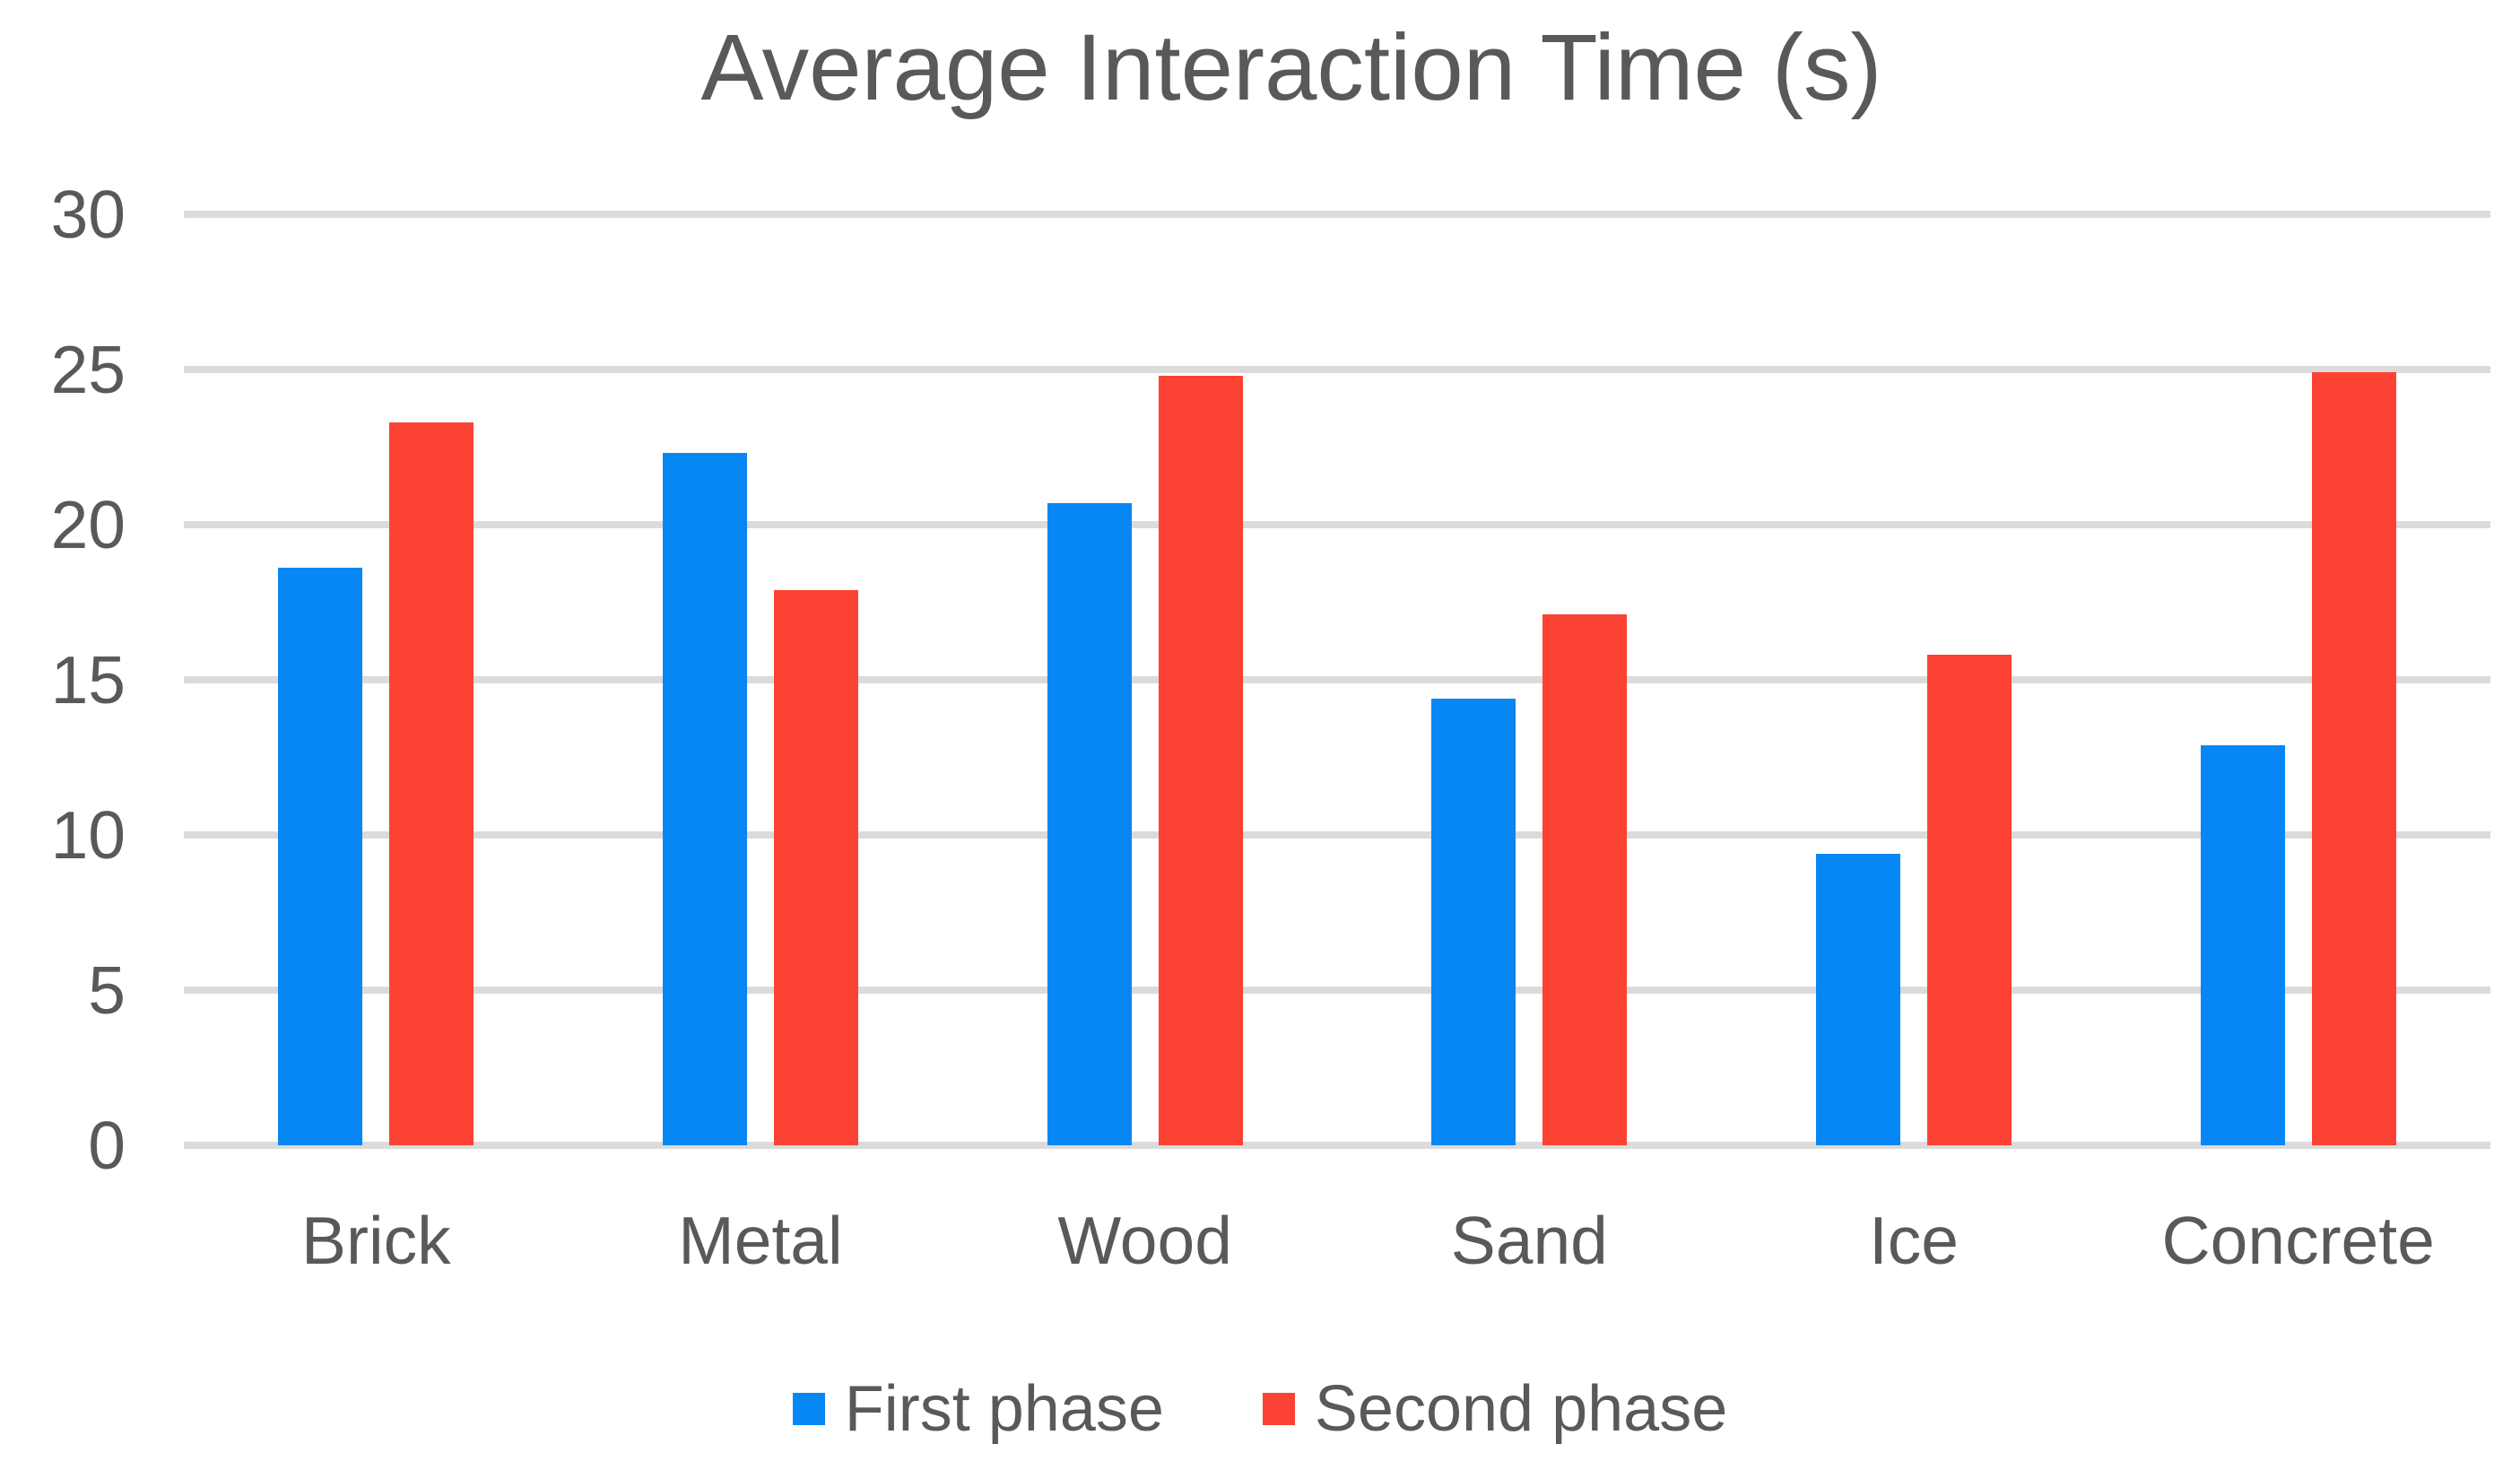  I want to click on y-tick-label-5: 5, so click(107, 990).